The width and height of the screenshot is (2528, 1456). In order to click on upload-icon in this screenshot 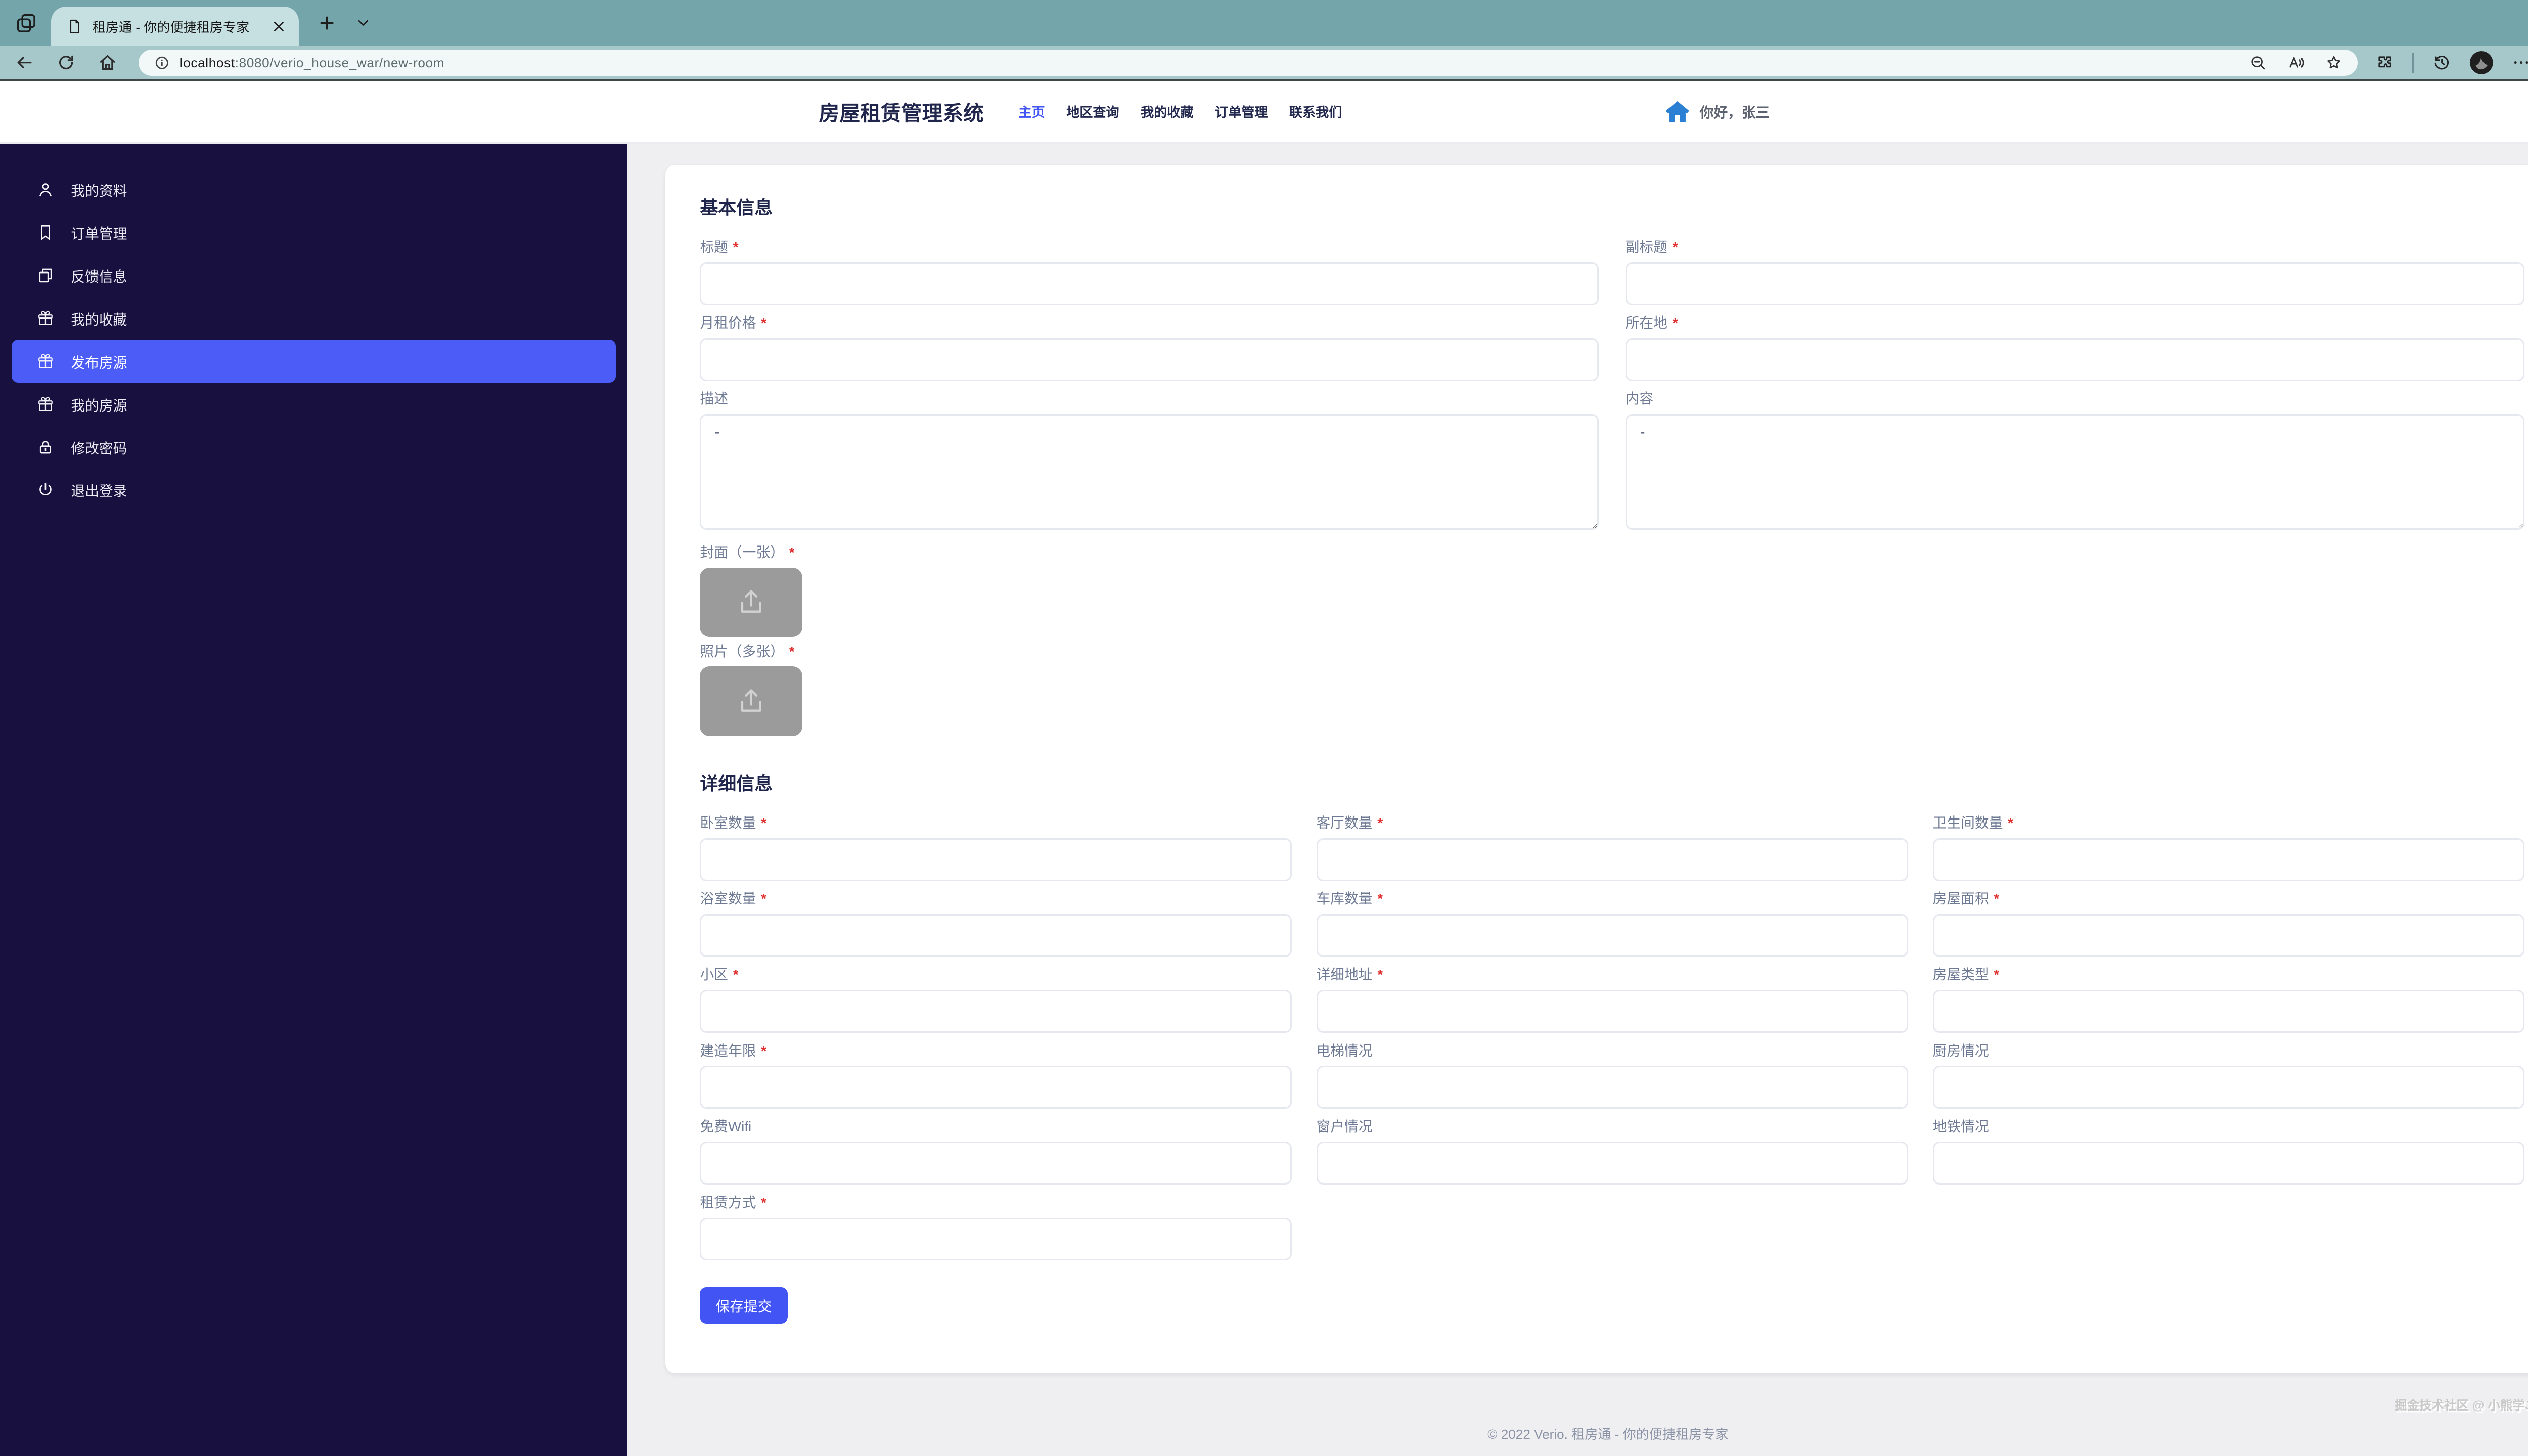, I will do `click(751, 700)`.